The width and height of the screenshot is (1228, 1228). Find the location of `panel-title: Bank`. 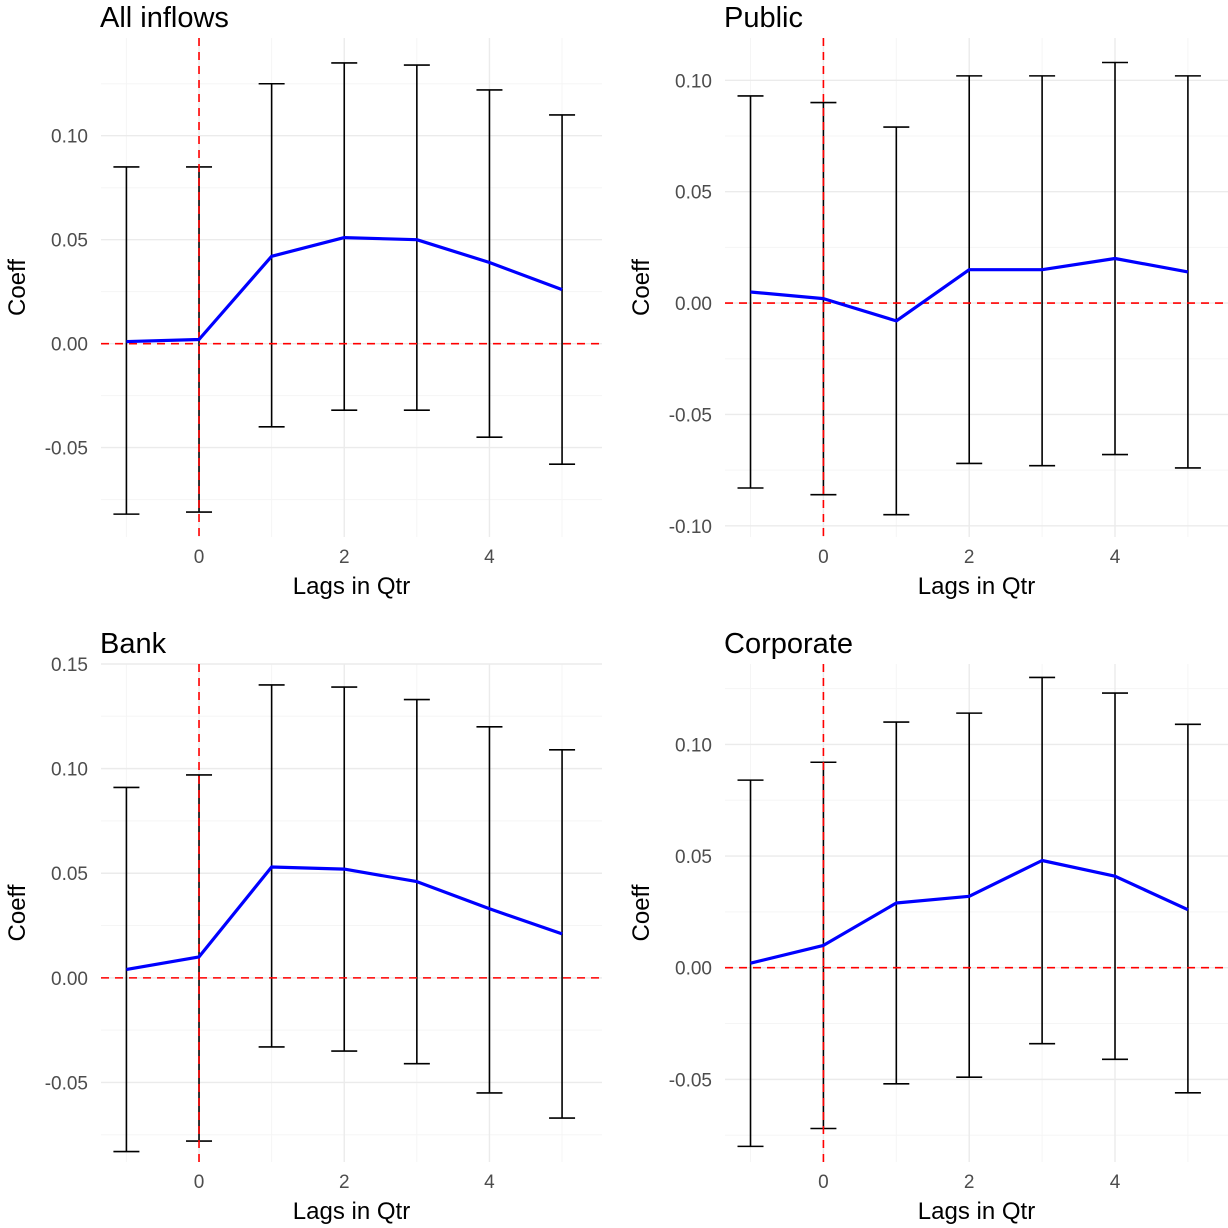

panel-title: Bank is located at coordinates (133, 644).